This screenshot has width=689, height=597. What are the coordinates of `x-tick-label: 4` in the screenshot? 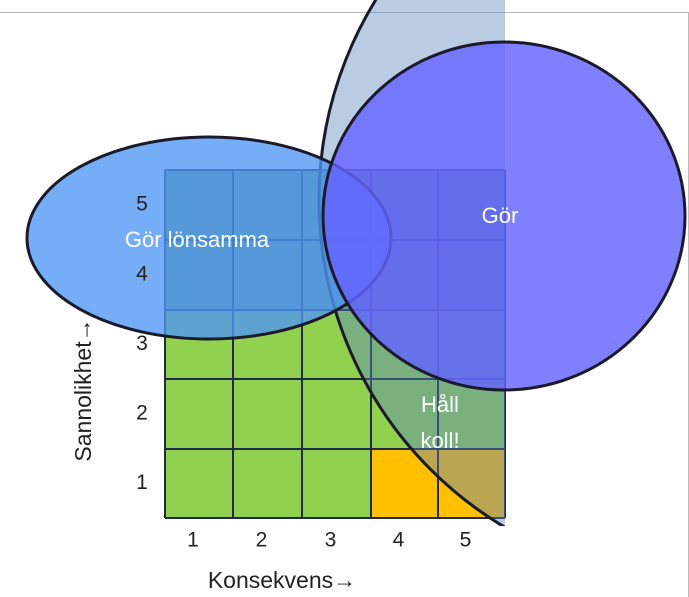 It's located at (399, 540).